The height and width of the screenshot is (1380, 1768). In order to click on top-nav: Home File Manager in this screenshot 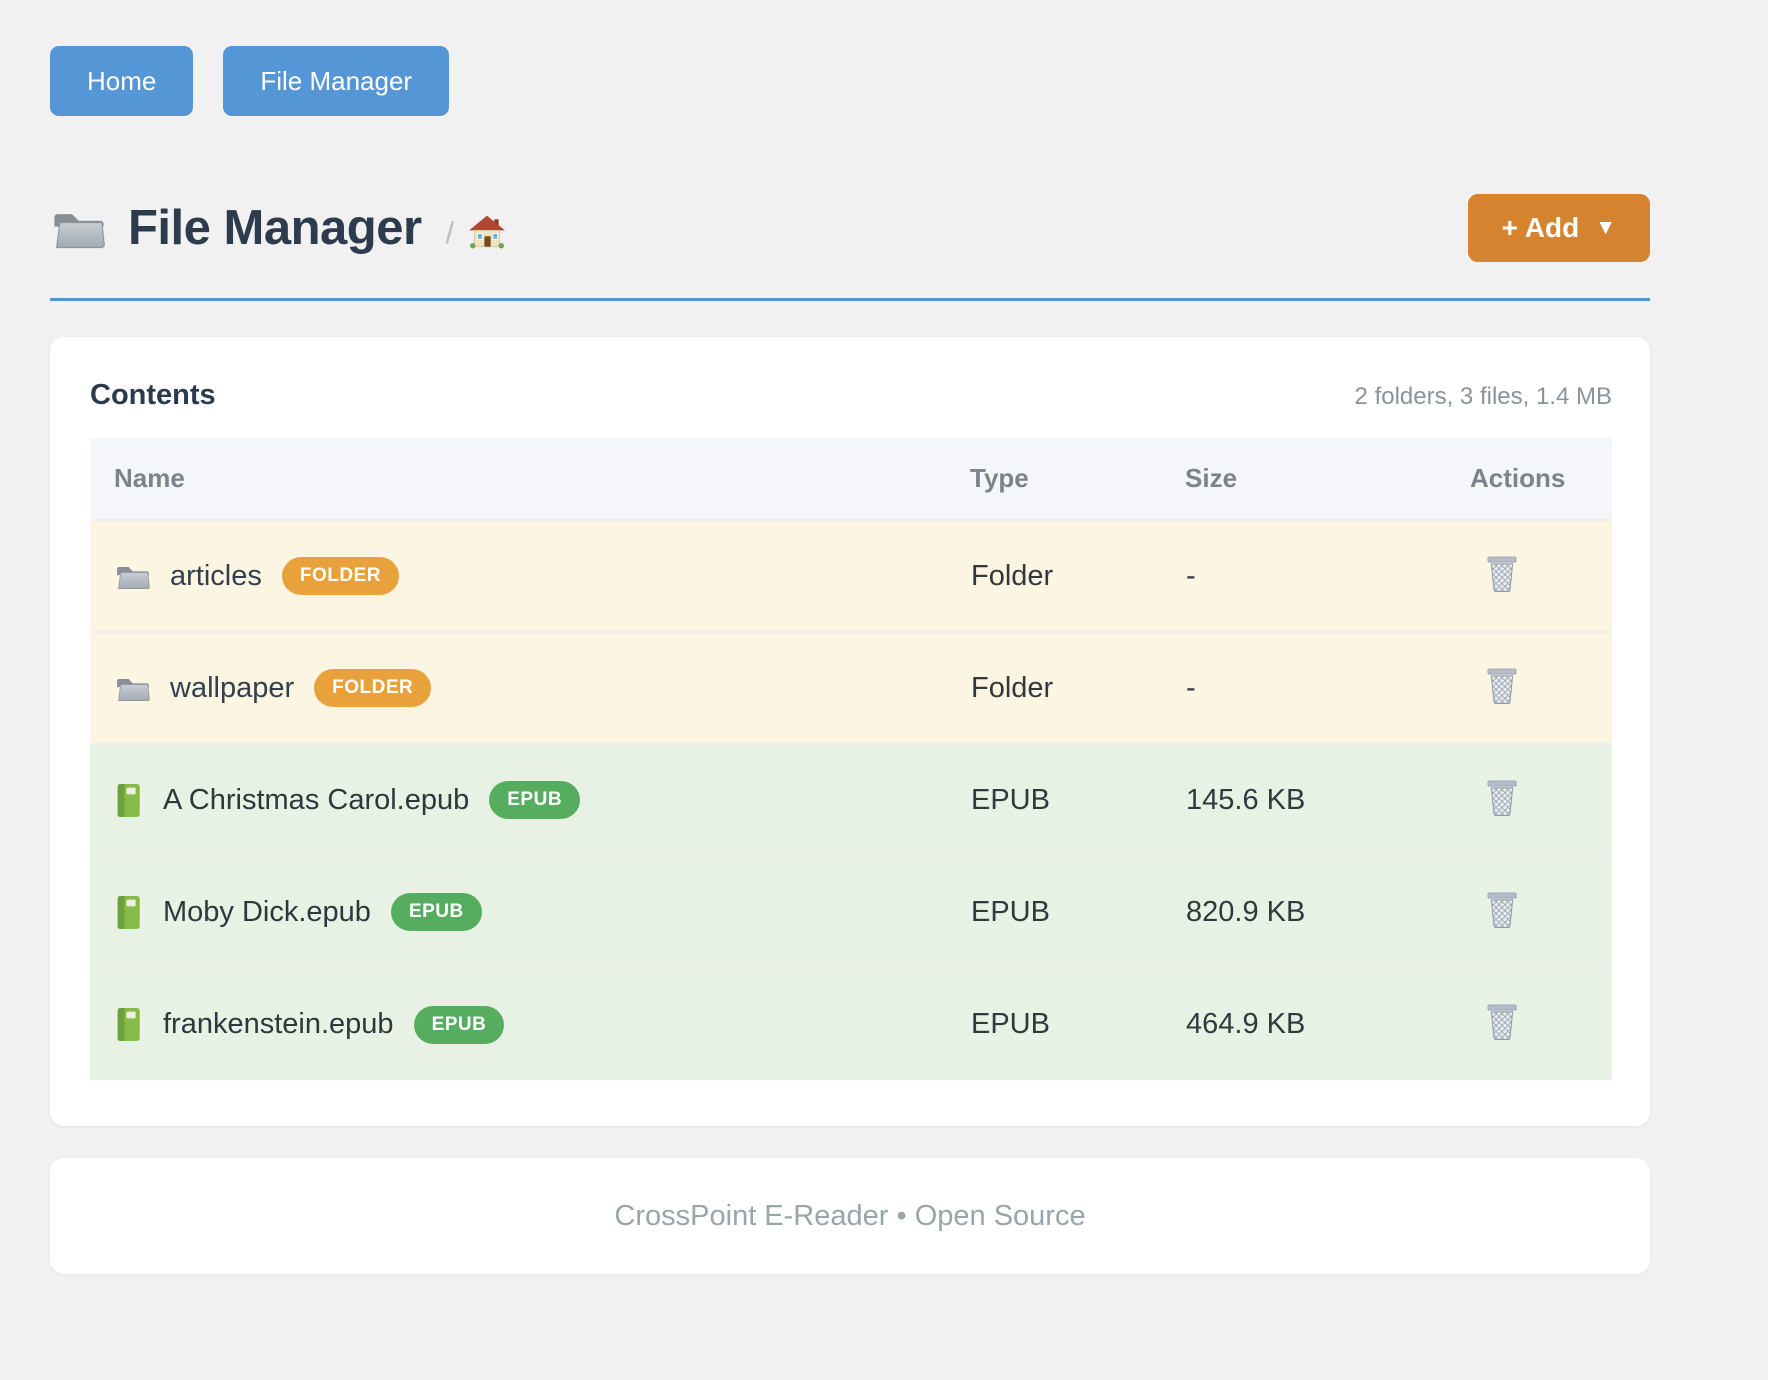, I will do `click(850, 58)`.